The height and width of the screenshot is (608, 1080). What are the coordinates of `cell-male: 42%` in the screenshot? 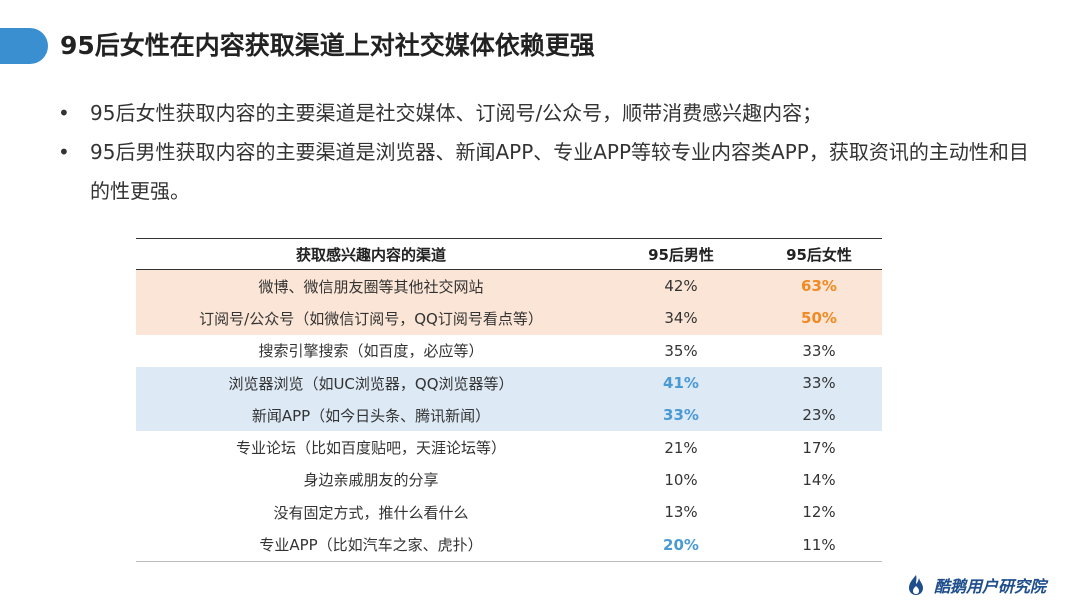 It's located at (681, 286).